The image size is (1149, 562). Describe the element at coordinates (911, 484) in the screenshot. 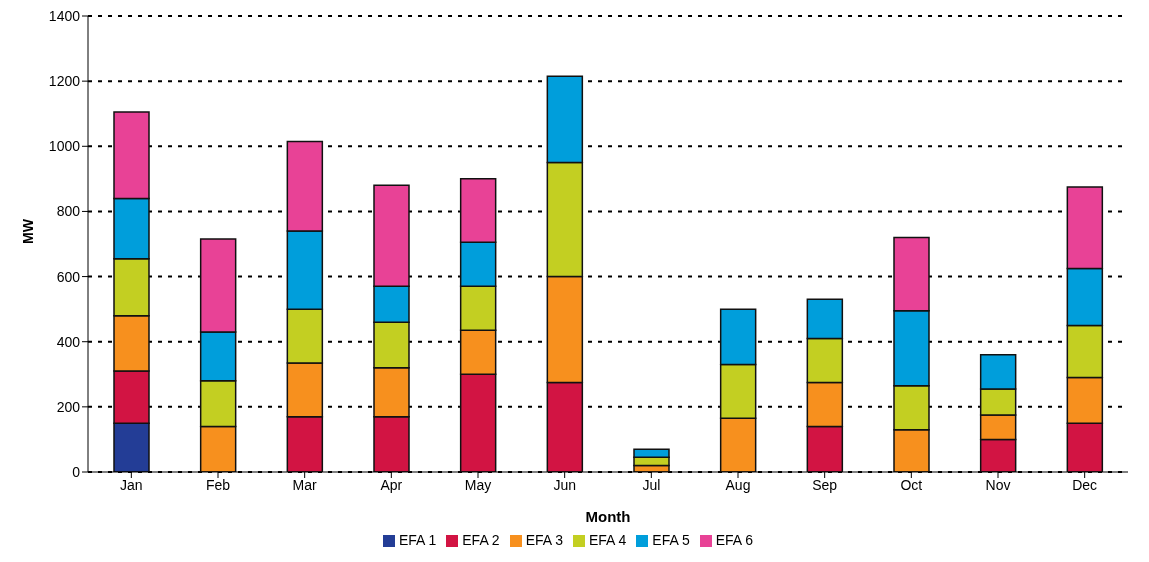

I see `x-tick-label: Oct` at that location.